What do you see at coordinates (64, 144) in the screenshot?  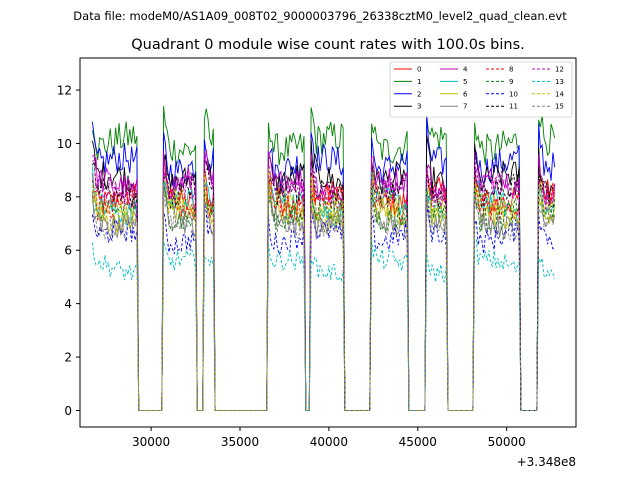 I see `y-tick-label: 10` at bounding box center [64, 144].